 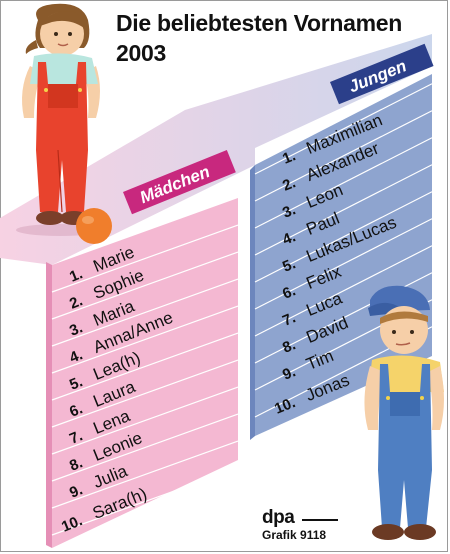 What do you see at coordinates (76, 464) in the screenshot?
I see `girls-rank-8: 8.` at bounding box center [76, 464].